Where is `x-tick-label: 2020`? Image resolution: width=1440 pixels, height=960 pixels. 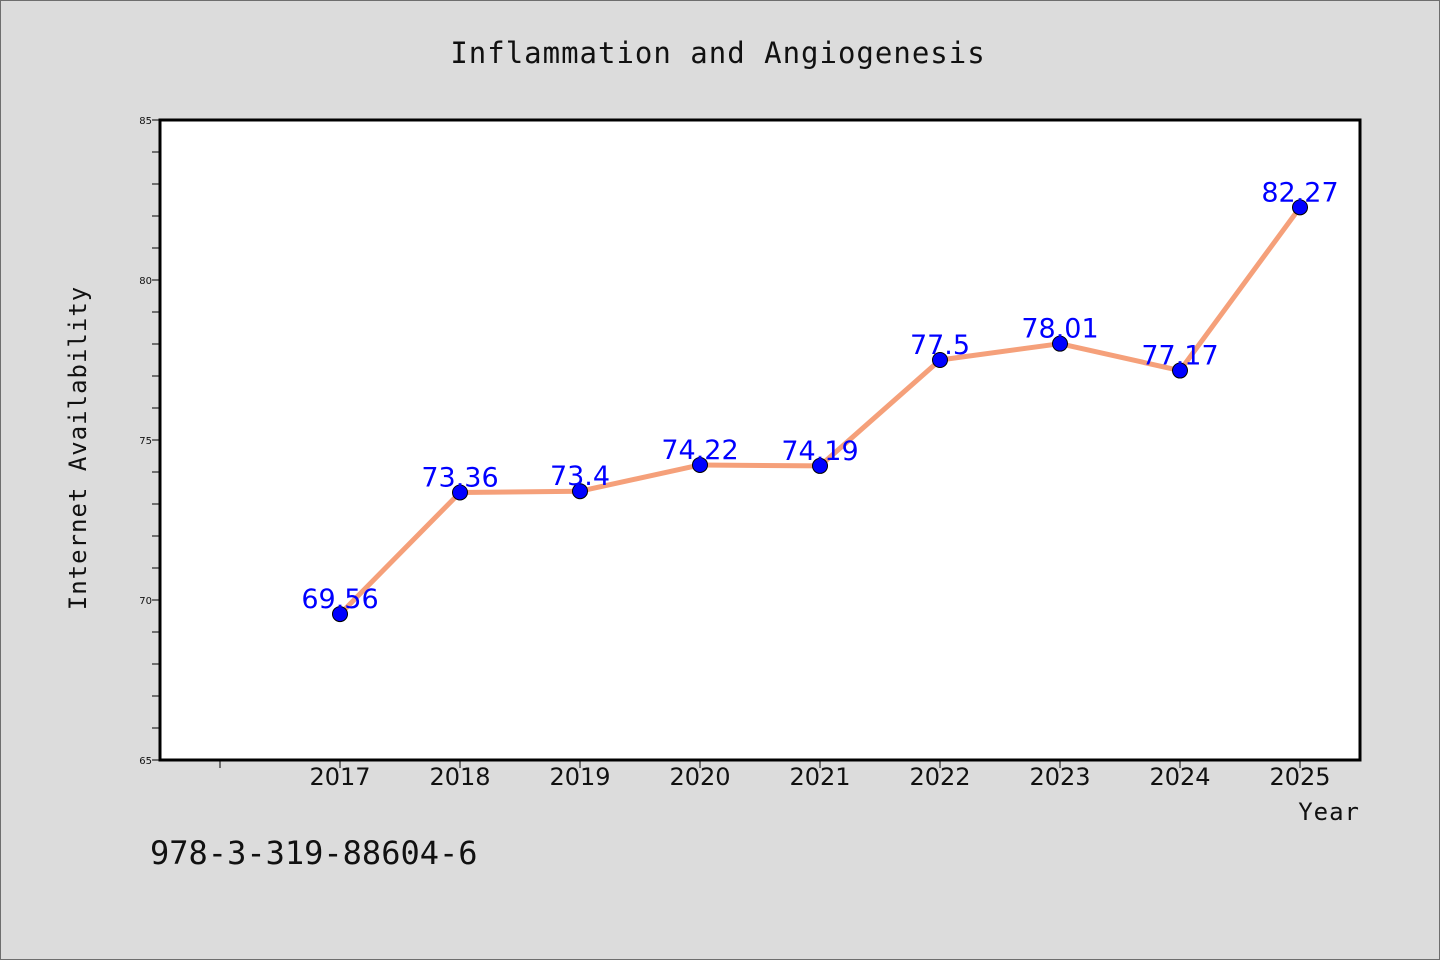 x-tick-label: 2020 is located at coordinates (699, 777).